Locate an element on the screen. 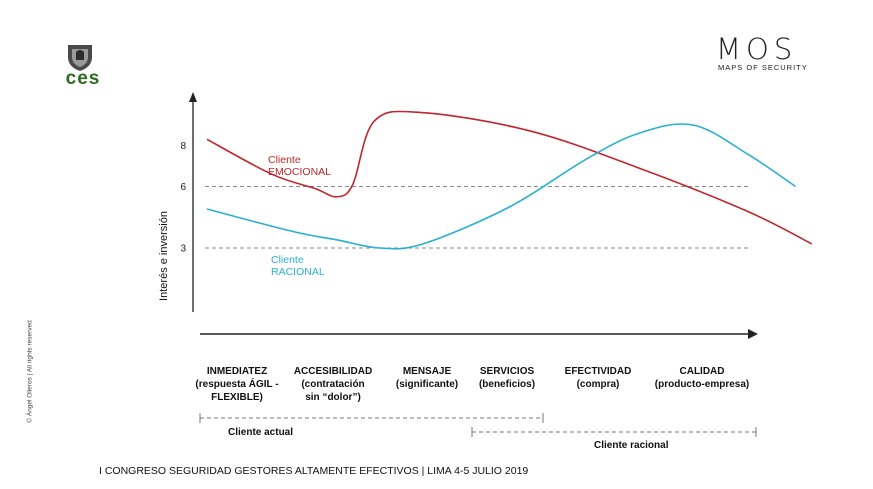 Image resolution: width=873 pixels, height=489 pixels. category-label-line: (beneficios) is located at coordinates (507, 384).